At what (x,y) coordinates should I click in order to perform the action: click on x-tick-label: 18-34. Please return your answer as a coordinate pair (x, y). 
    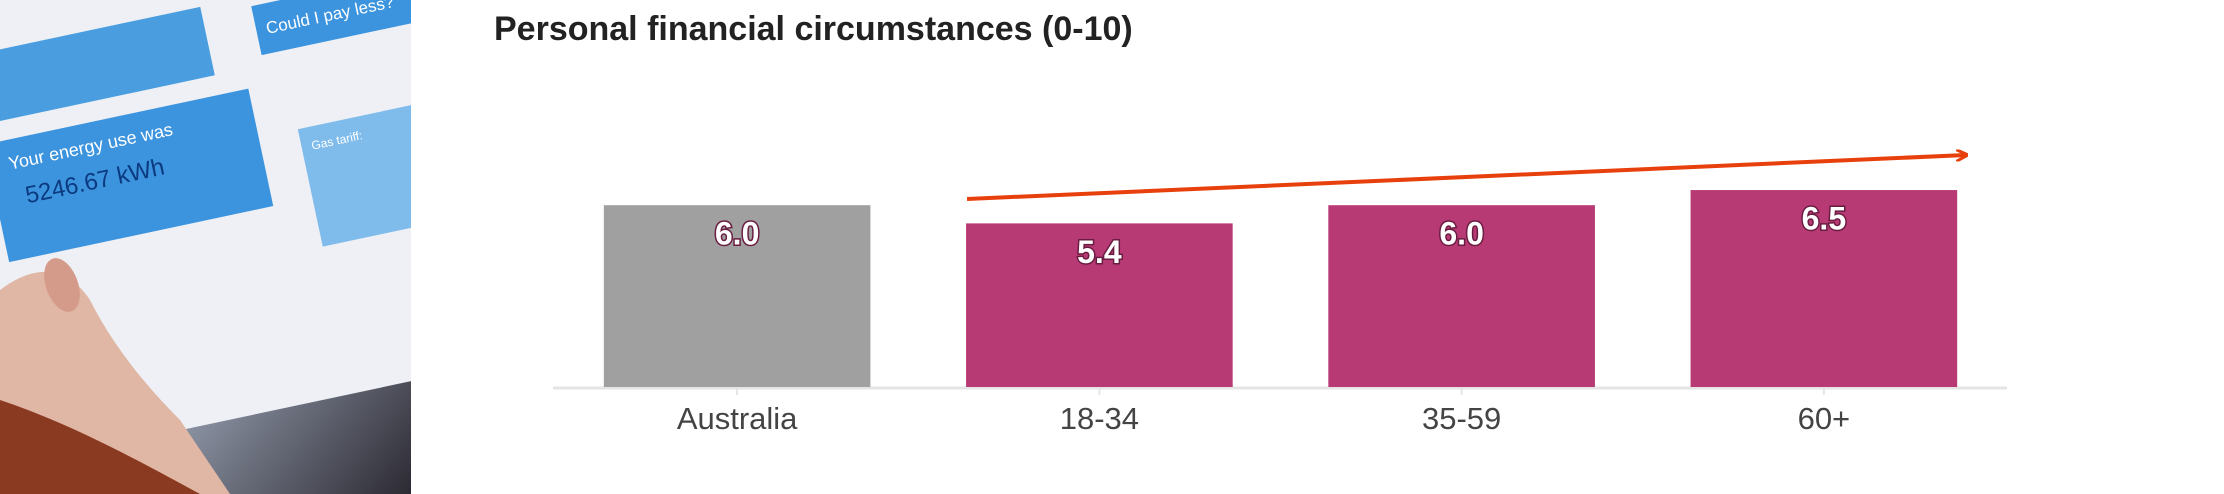
    Looking at the image, I should click on (1099, 418).